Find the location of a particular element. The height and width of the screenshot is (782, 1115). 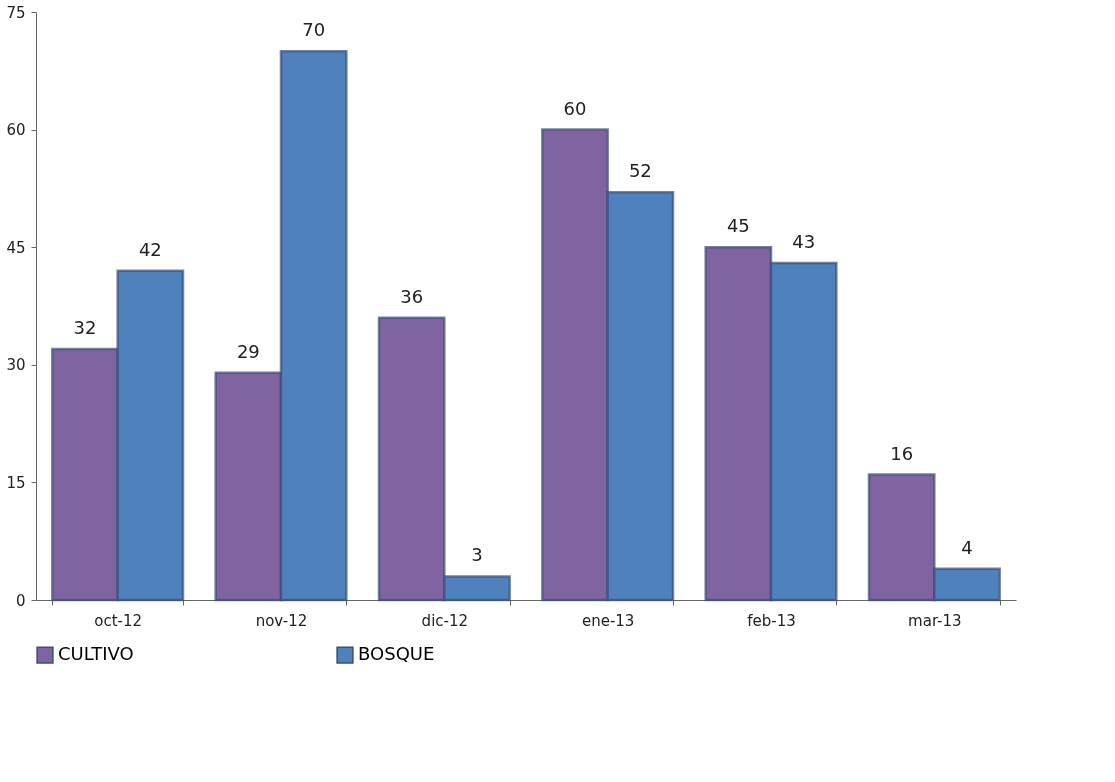

data-label: 45 is located at coordinates (738, 226).